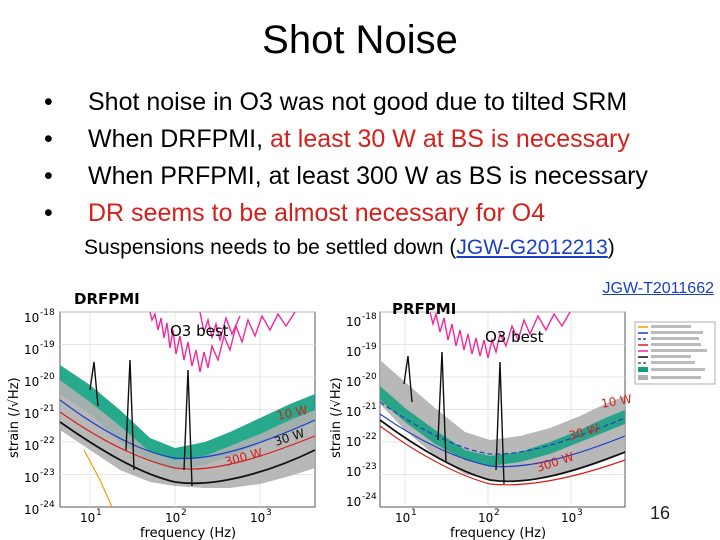 The image size is (720, 540). Describe the element at coordinates (360, 40) in the screenshot. I see `slide-title: Shot Noise` at that location.